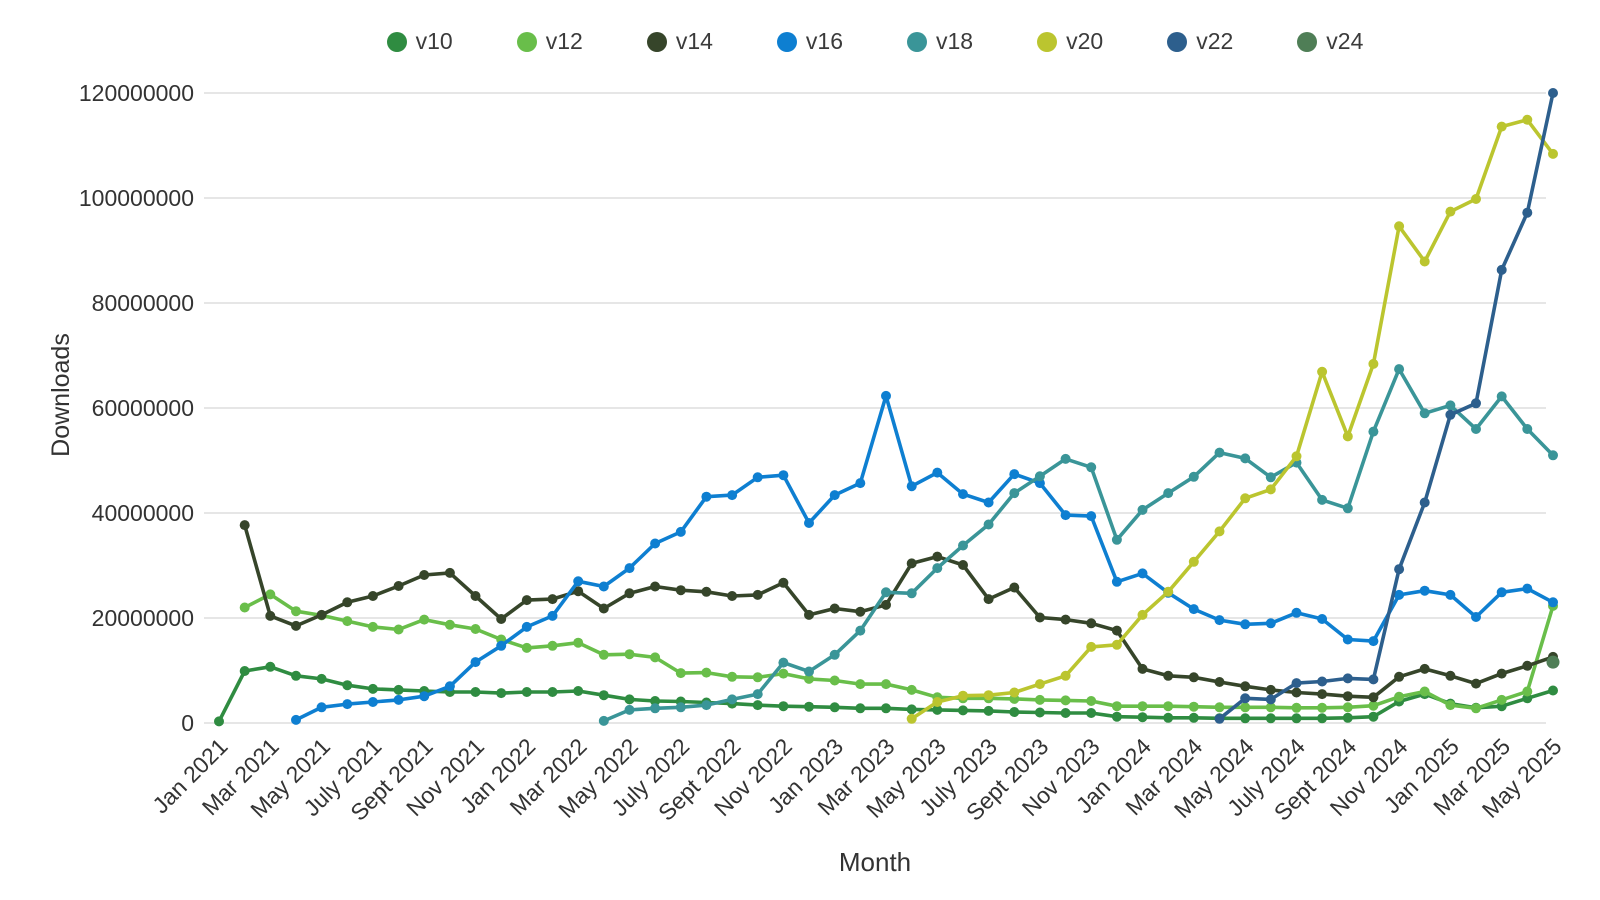 The height and width of the screenshot is (900, 1600). I want to click on legend-item-v22: v22, so click(1200, 41).